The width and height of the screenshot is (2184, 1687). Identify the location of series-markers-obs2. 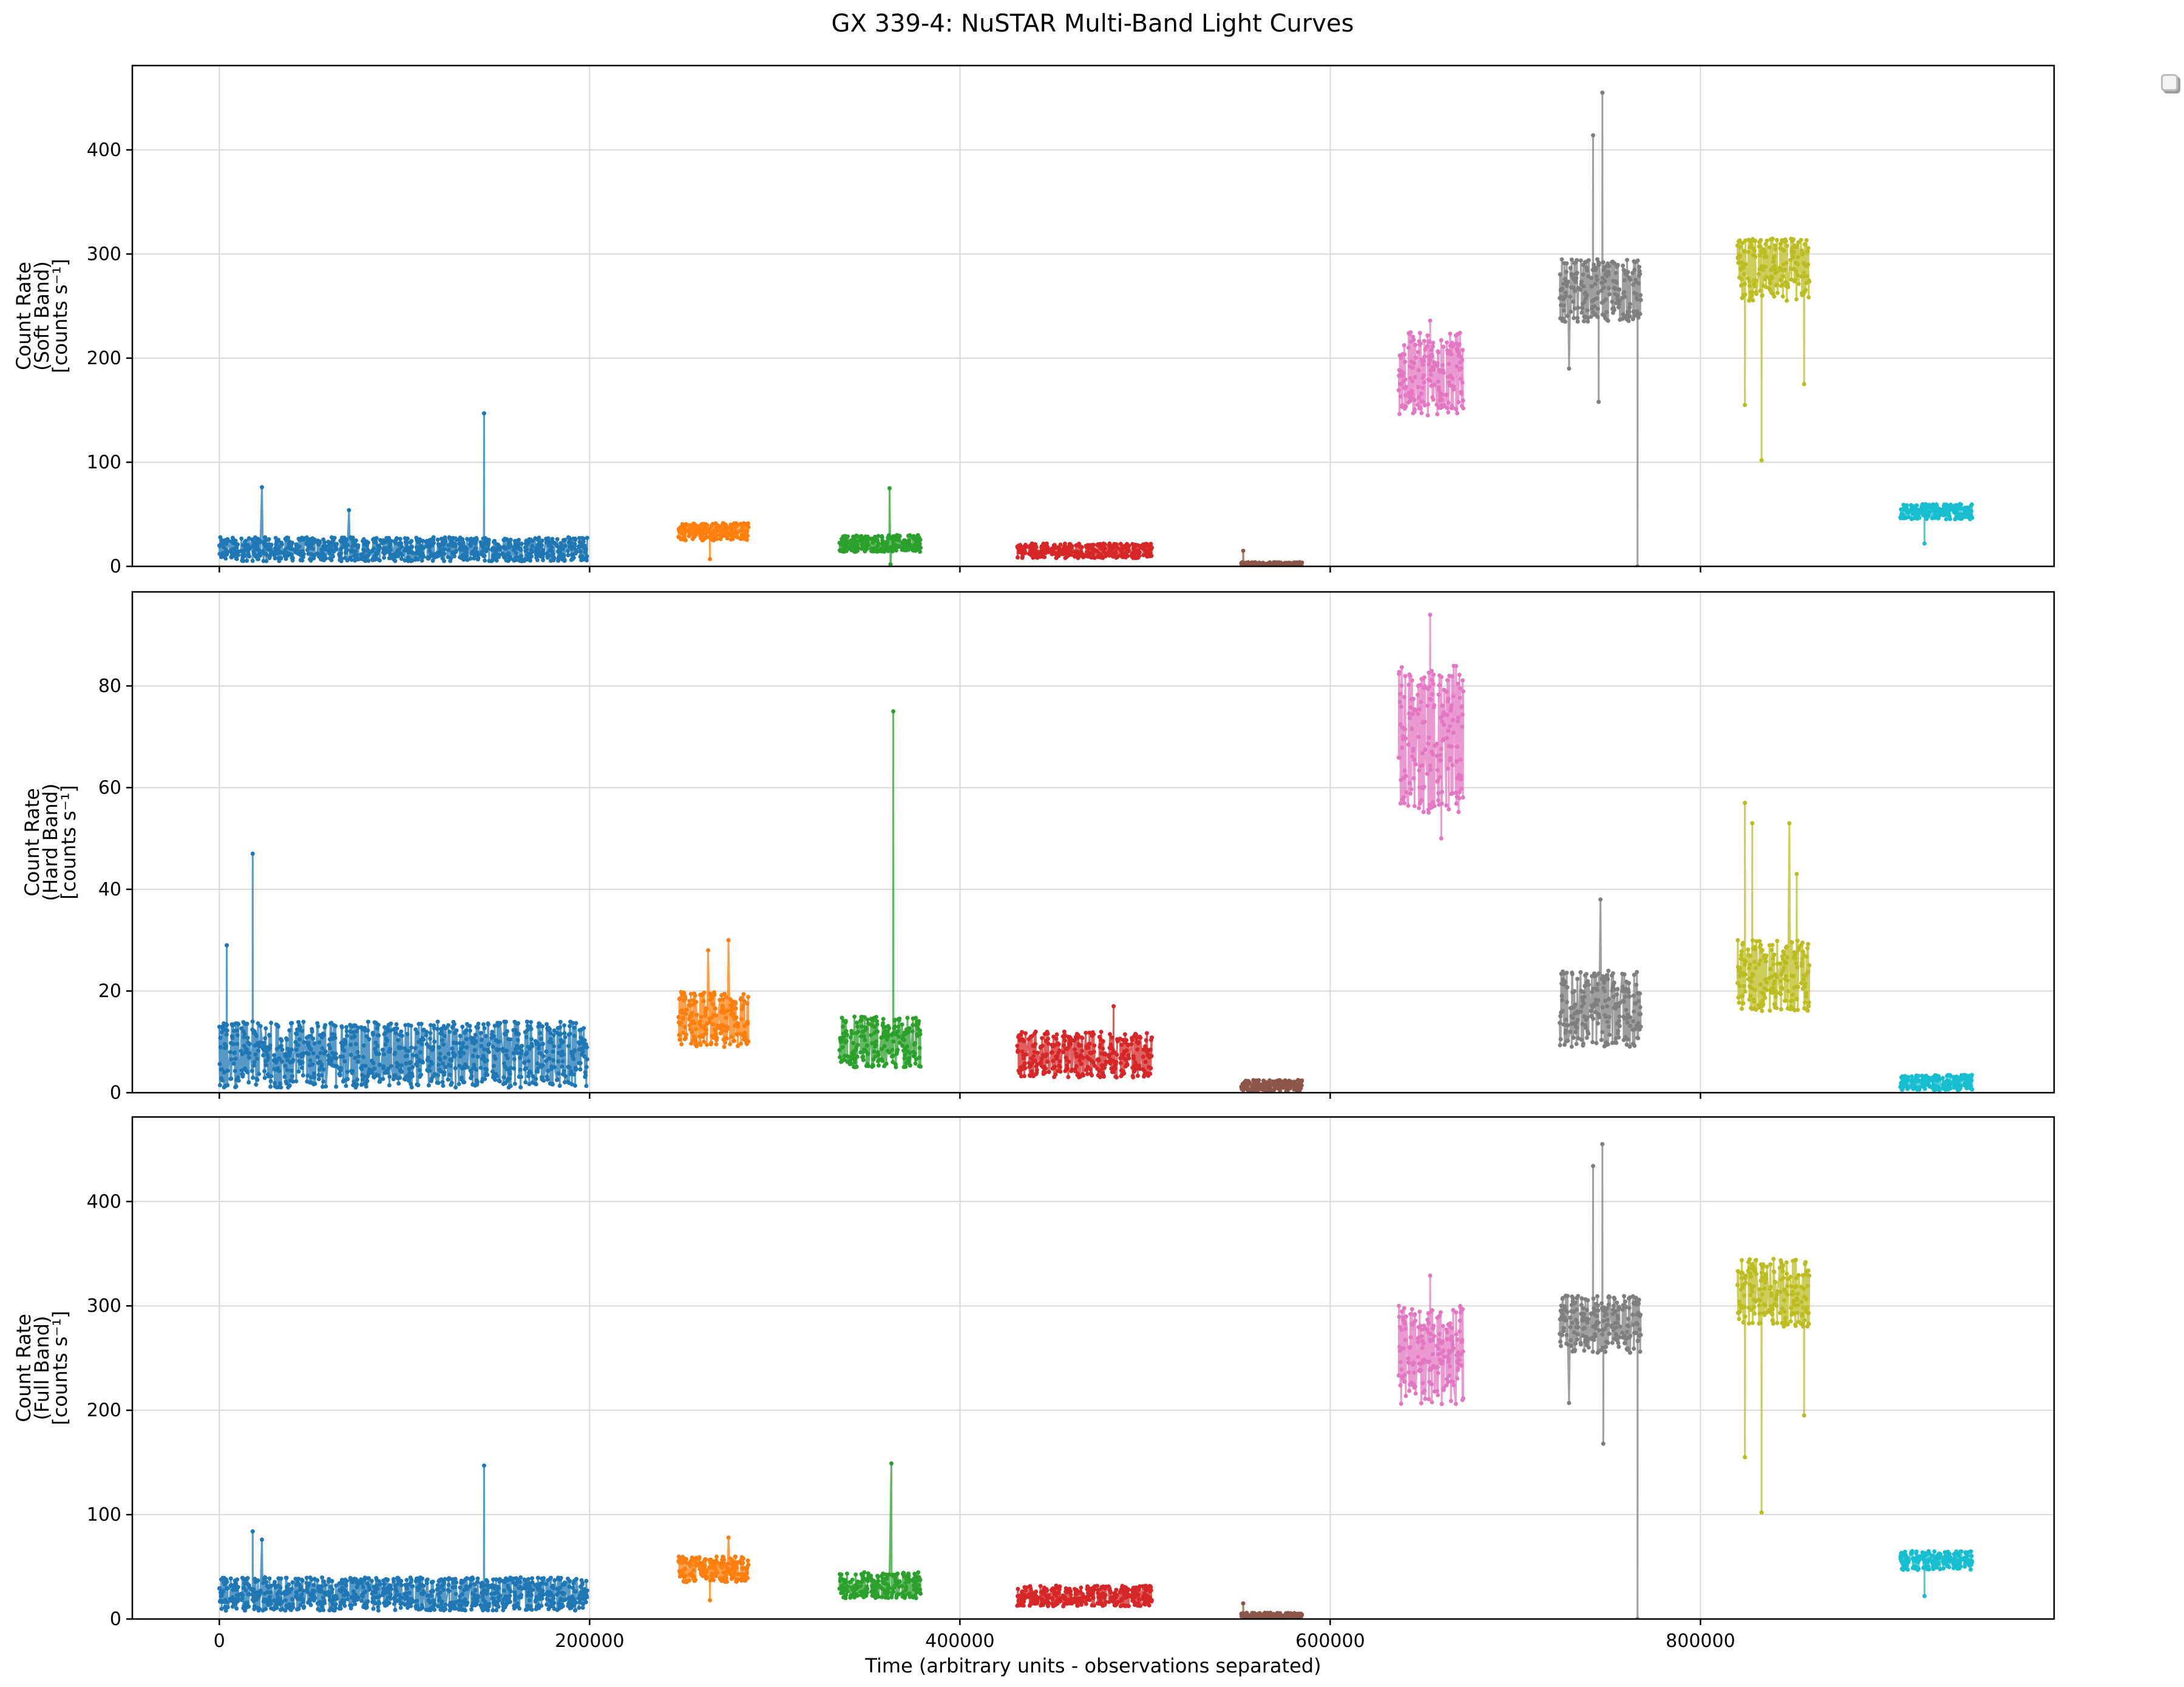
(713, 541).